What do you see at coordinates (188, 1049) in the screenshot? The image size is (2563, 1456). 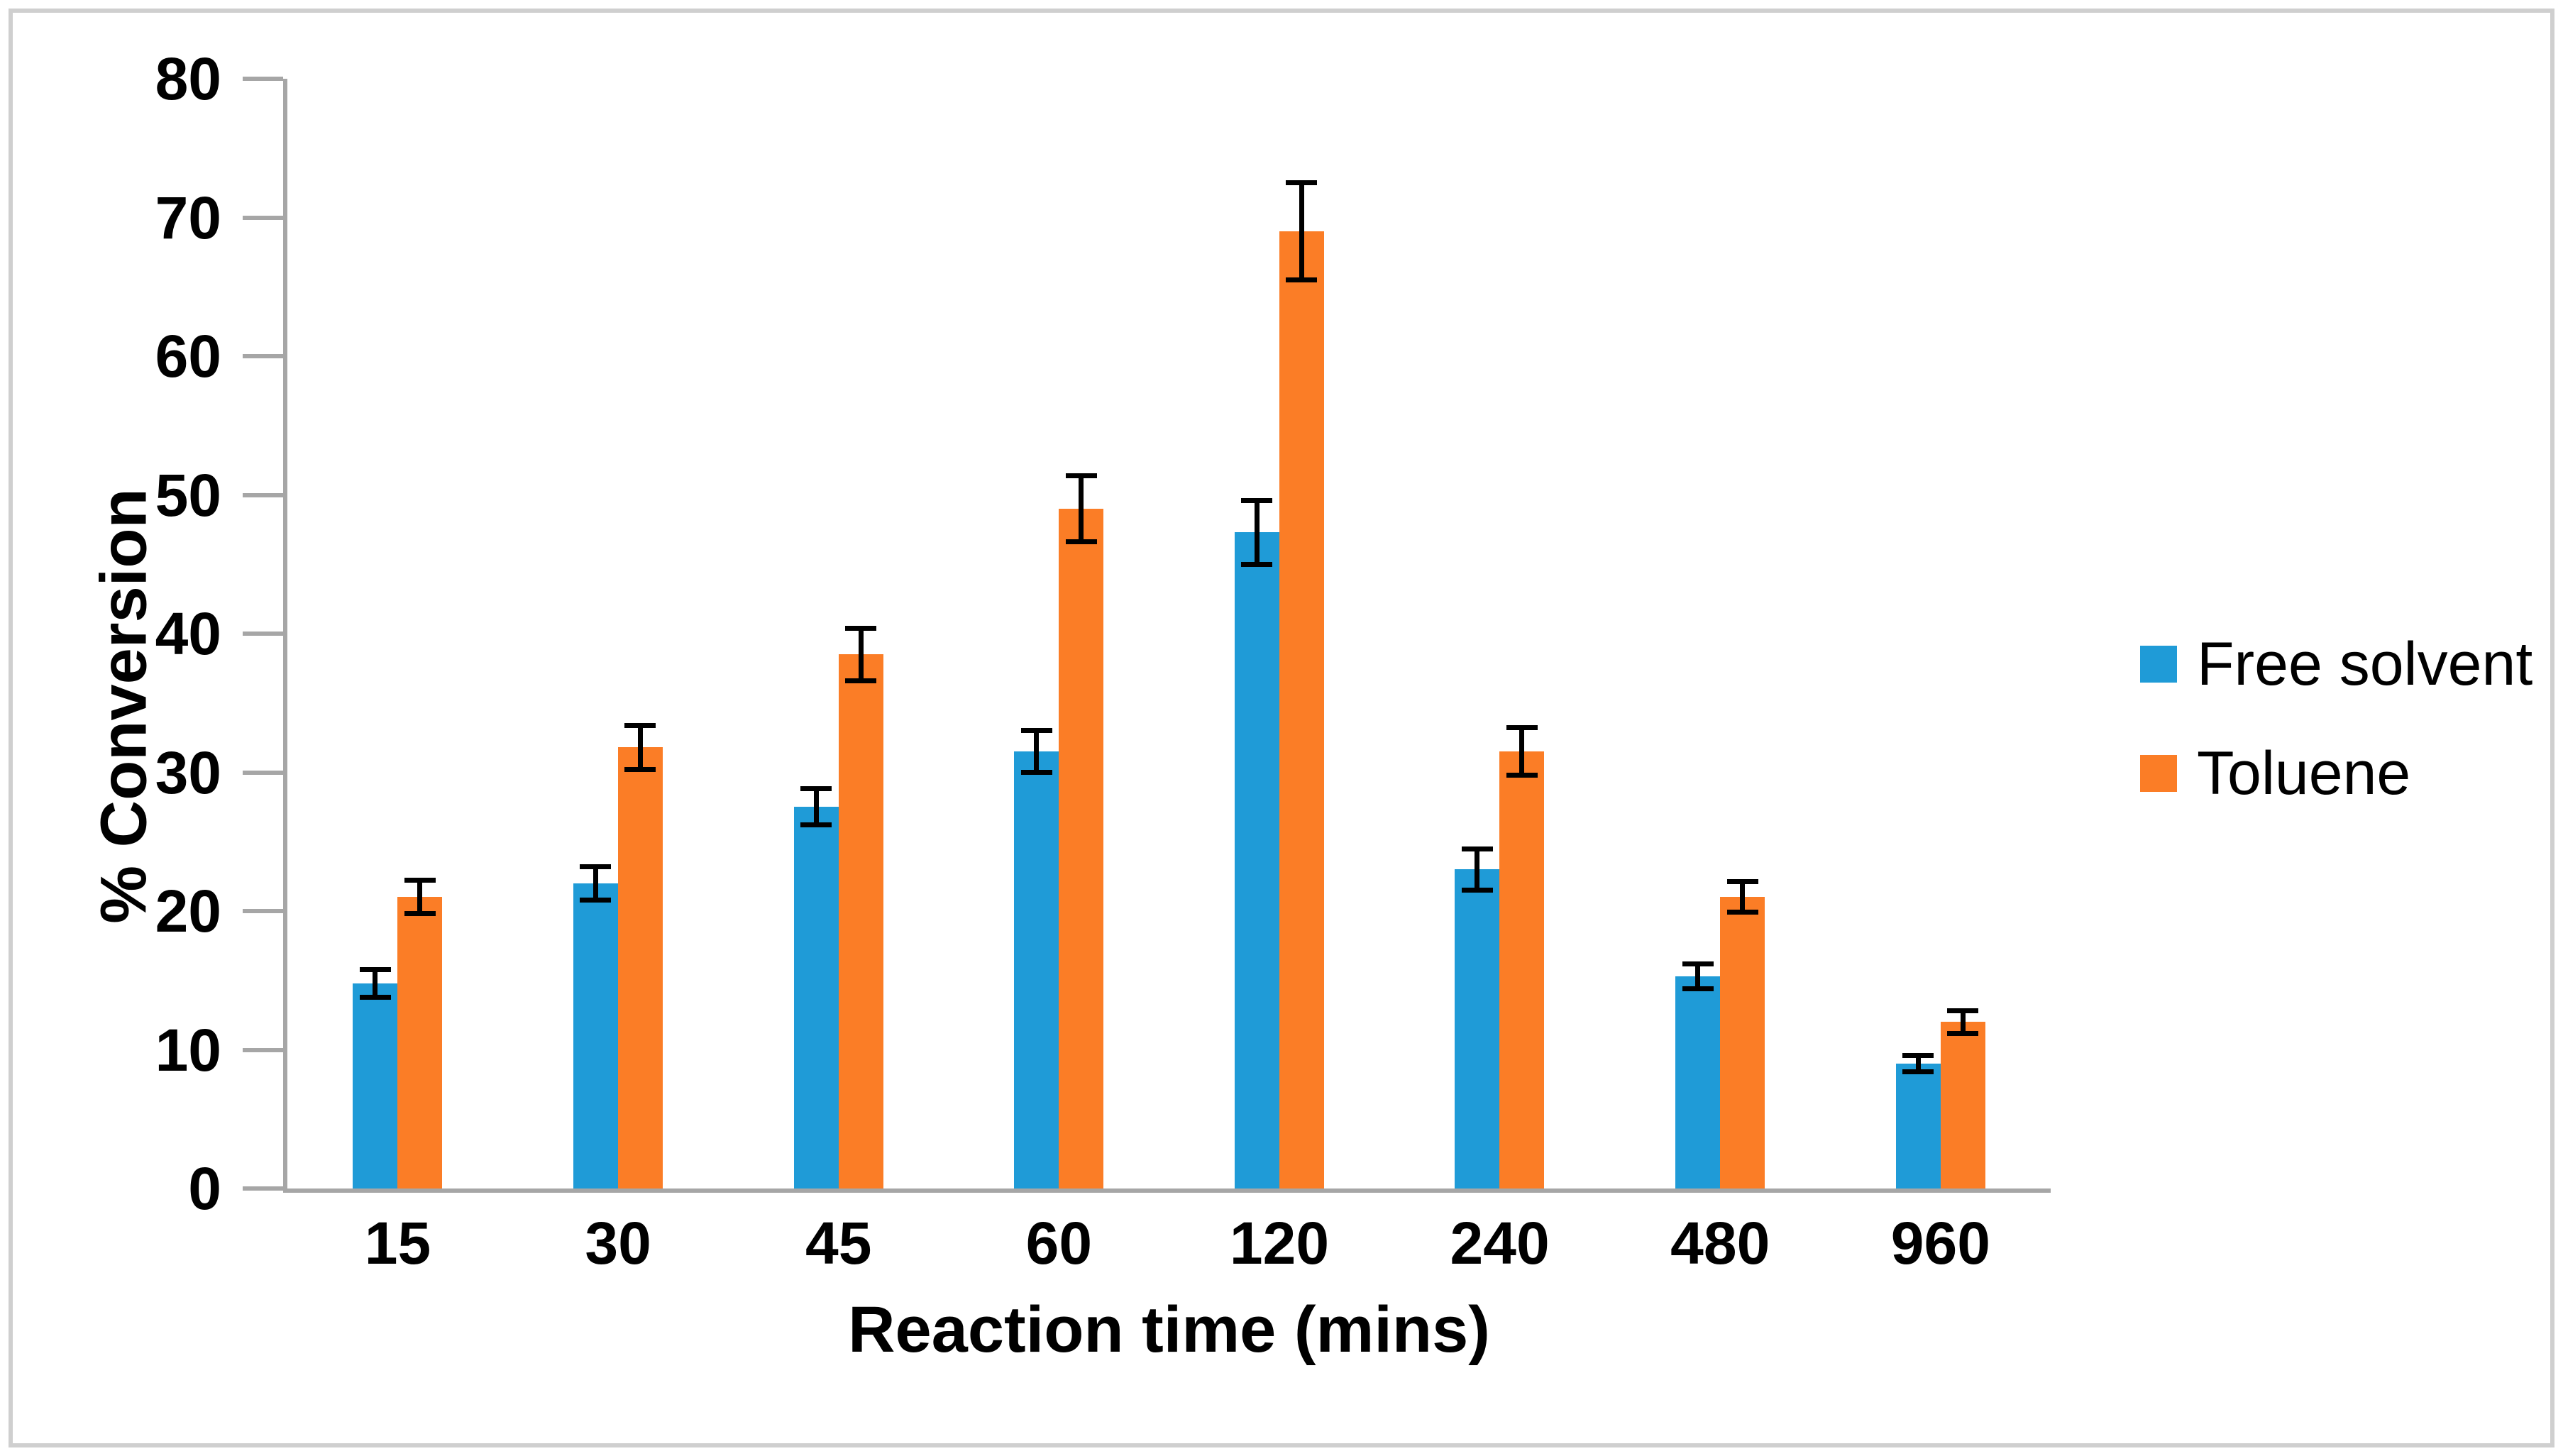 I see `y-tick-label: 10` at bounding box center [188, 1049].